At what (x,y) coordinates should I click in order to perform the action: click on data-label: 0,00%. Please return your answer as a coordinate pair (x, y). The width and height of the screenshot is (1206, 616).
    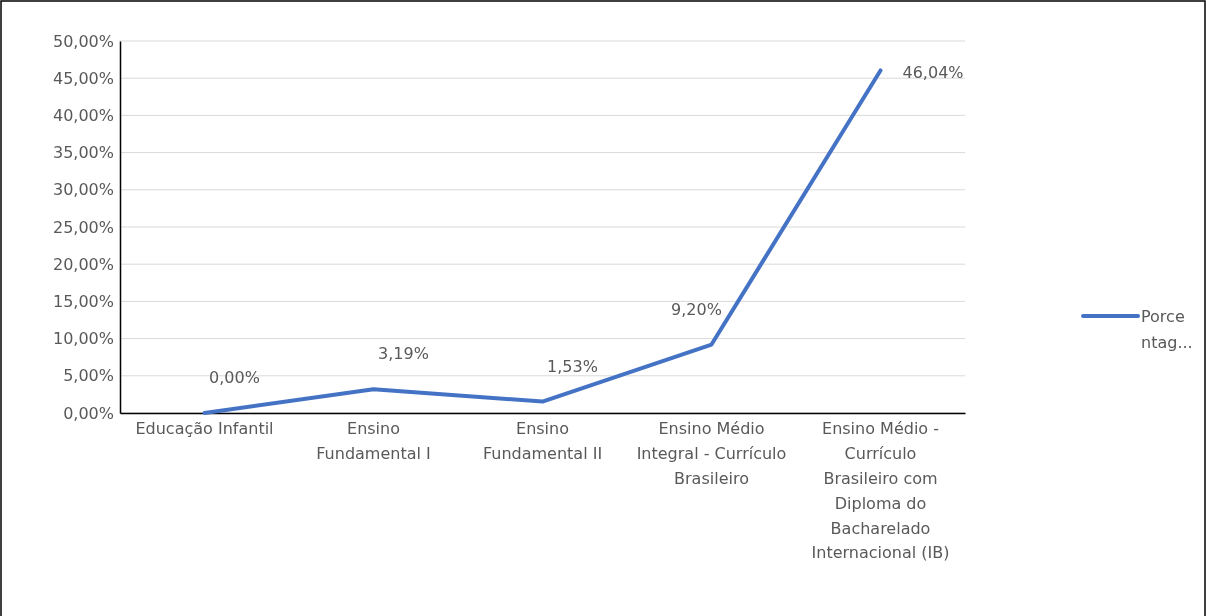
    Looking at the image, I should click on (234, 377).